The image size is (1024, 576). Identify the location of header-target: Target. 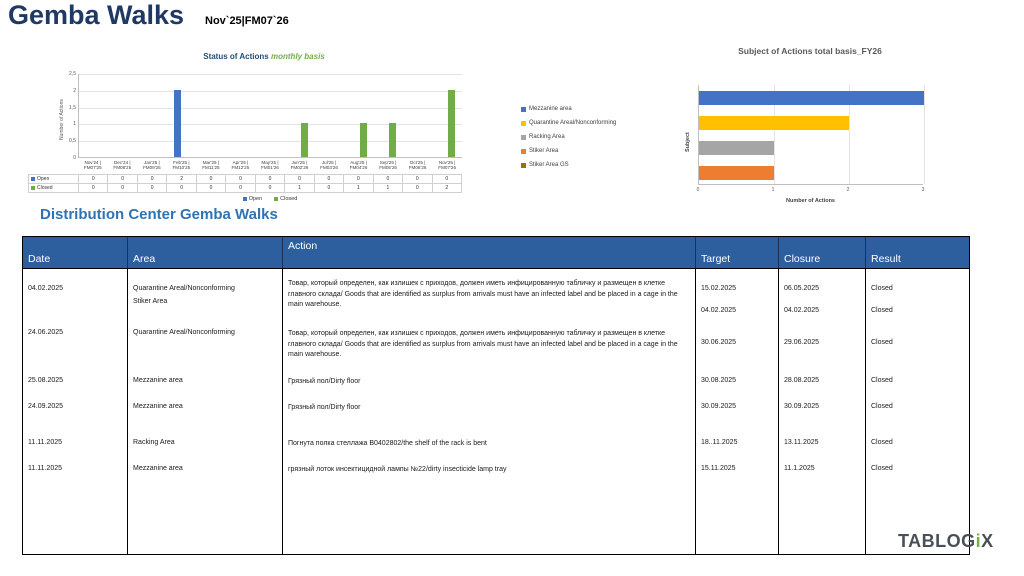
(737, 252).